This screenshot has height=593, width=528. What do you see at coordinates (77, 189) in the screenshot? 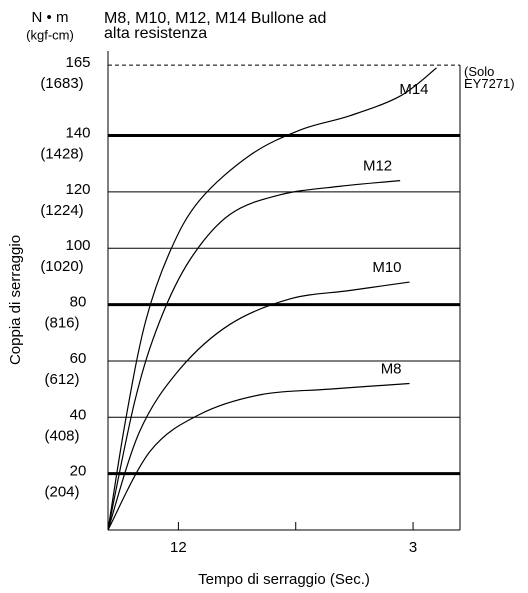
I see `y-tick-label: 120` at bounding box center [77, 189].